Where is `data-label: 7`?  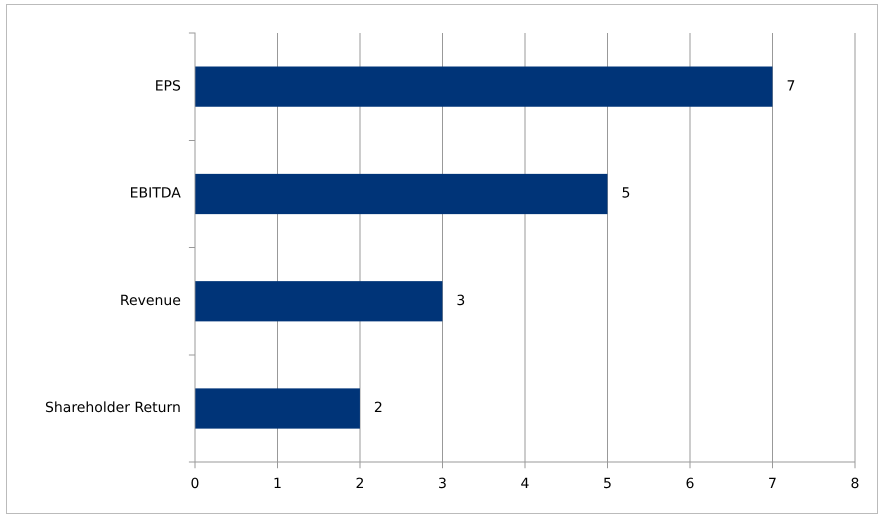 data-label: 7 is located at coordinates (791, 86).